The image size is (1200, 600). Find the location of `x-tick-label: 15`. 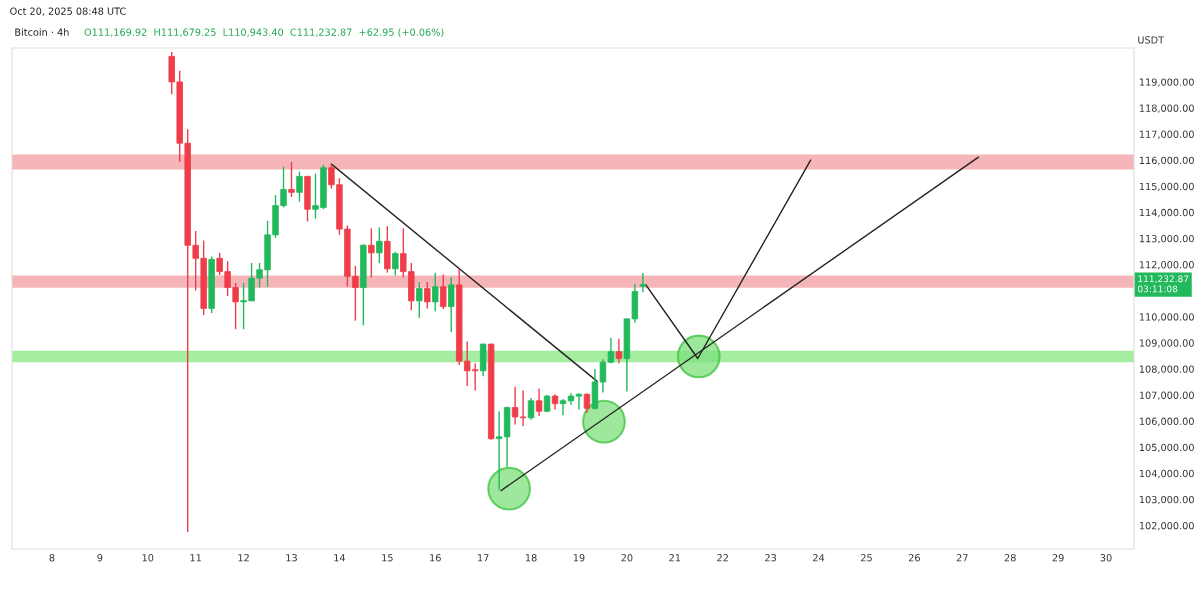

x-tick-label: 15 is located at coordinates (387, 558).